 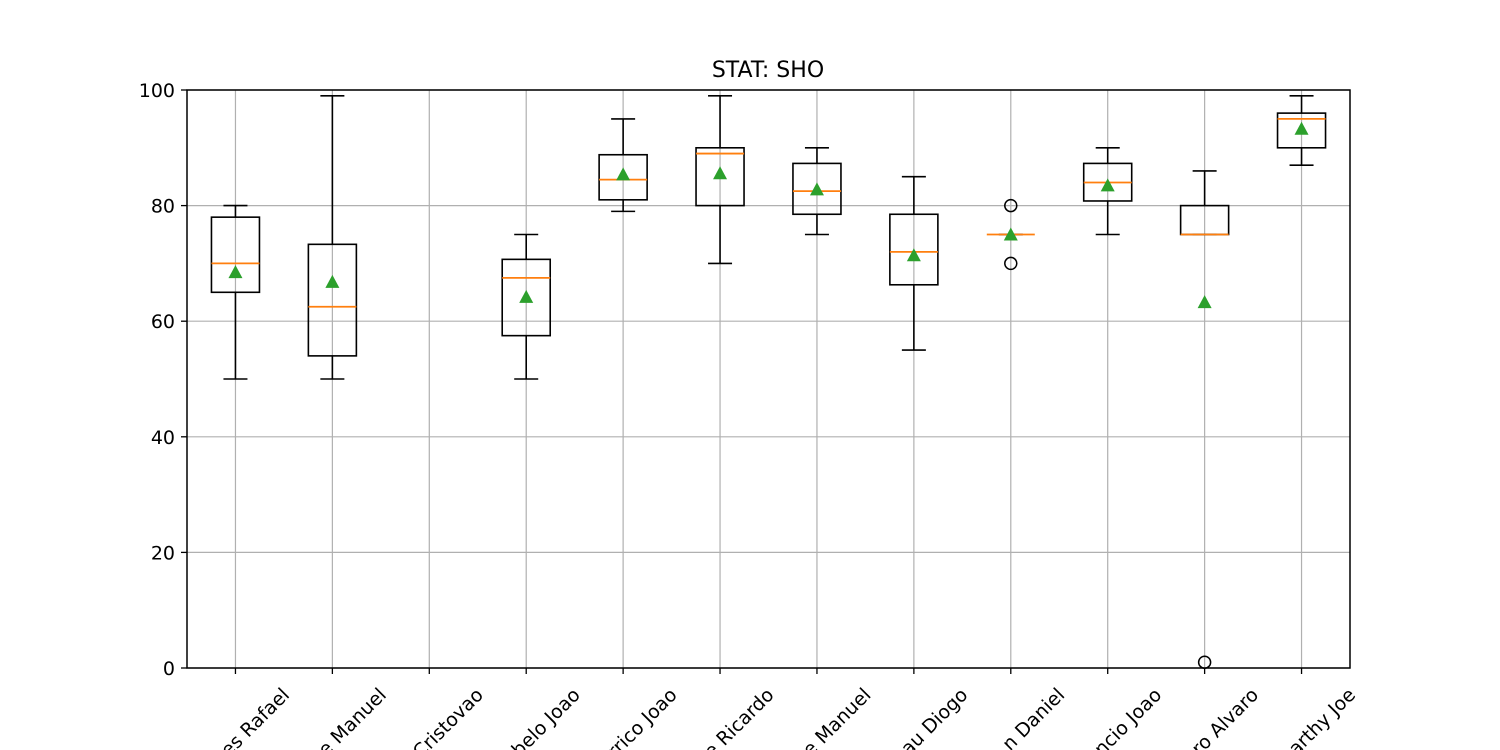 What do you see at coordinates (255, 717) in the screenshot?
I see `x-tick-label: es Rafael` at bounding box center [255, 717].